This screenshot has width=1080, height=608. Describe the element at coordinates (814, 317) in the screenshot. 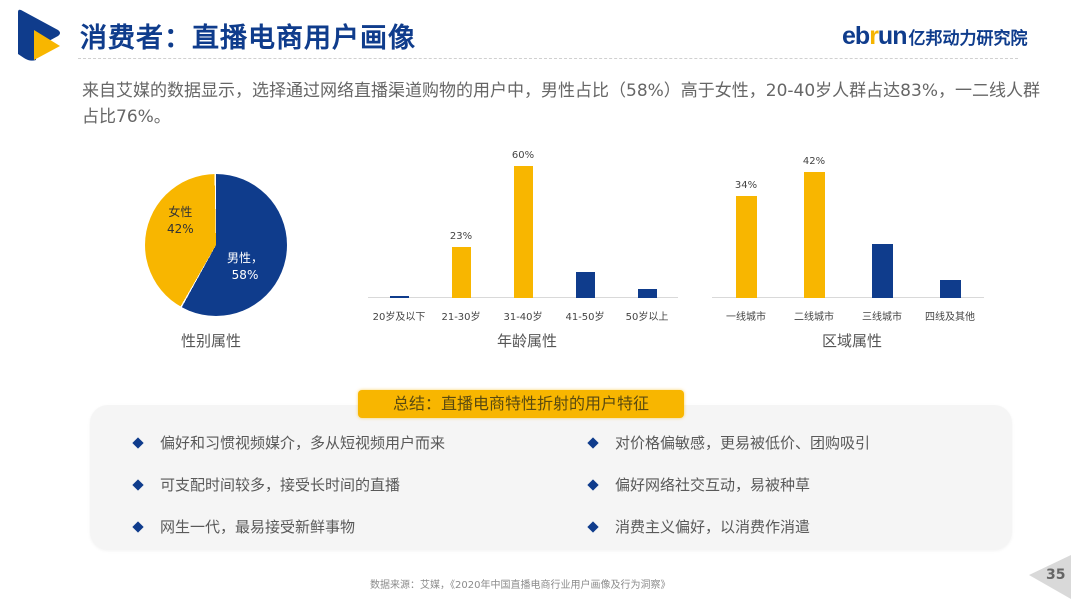

I see `category-label: 二线城市` at that location.